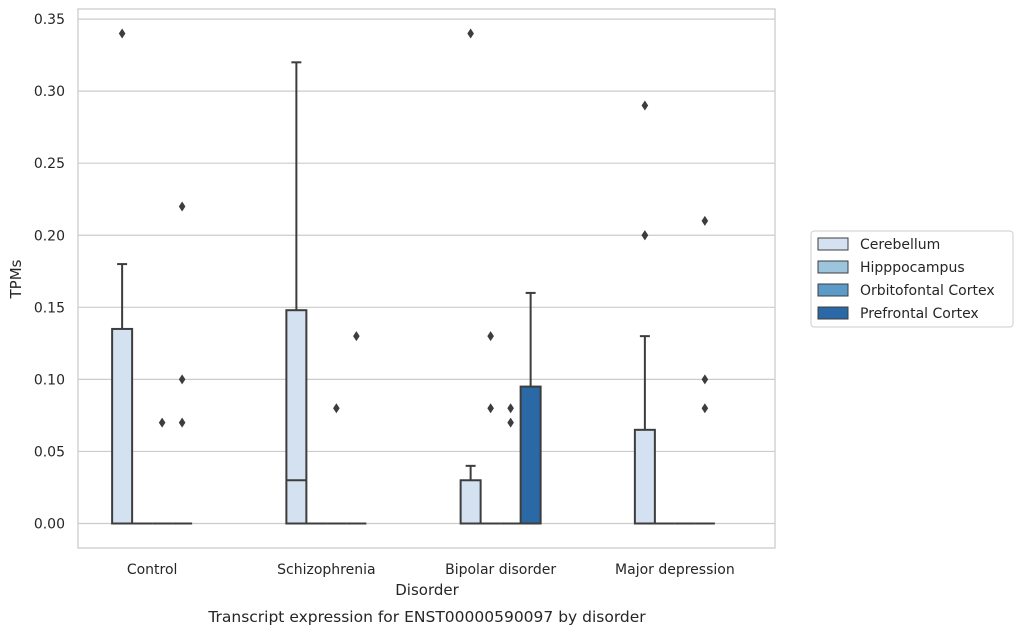 This screenshot has width=1023, height=634. Describe the element at coordinates (49, 164) in the screenshot. I see `y-tick-label: 0.25` at that location.